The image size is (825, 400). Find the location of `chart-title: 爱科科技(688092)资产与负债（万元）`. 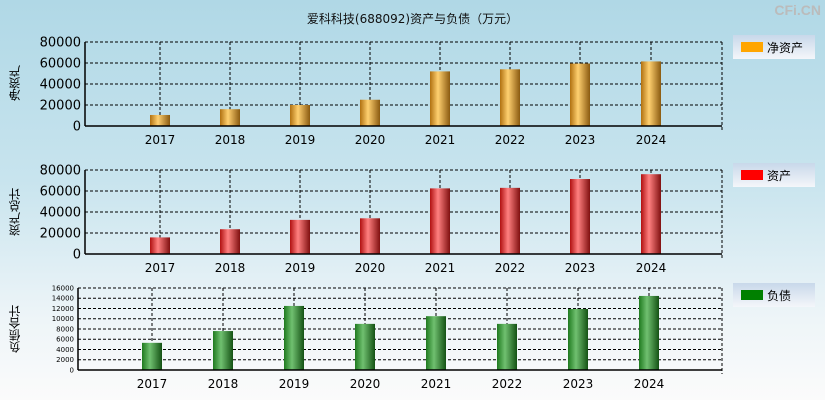

chart-title: 爱科科技(688092)资产与负债（万元） is located at coordinates (412, 19).